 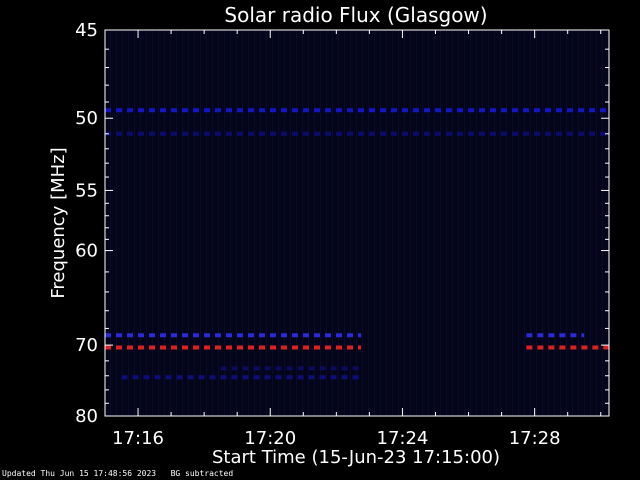 What do you see at coordinates (86, 251) in the screenshot?
I see `y-tick-label: 60` at bounding box center [86, 251].